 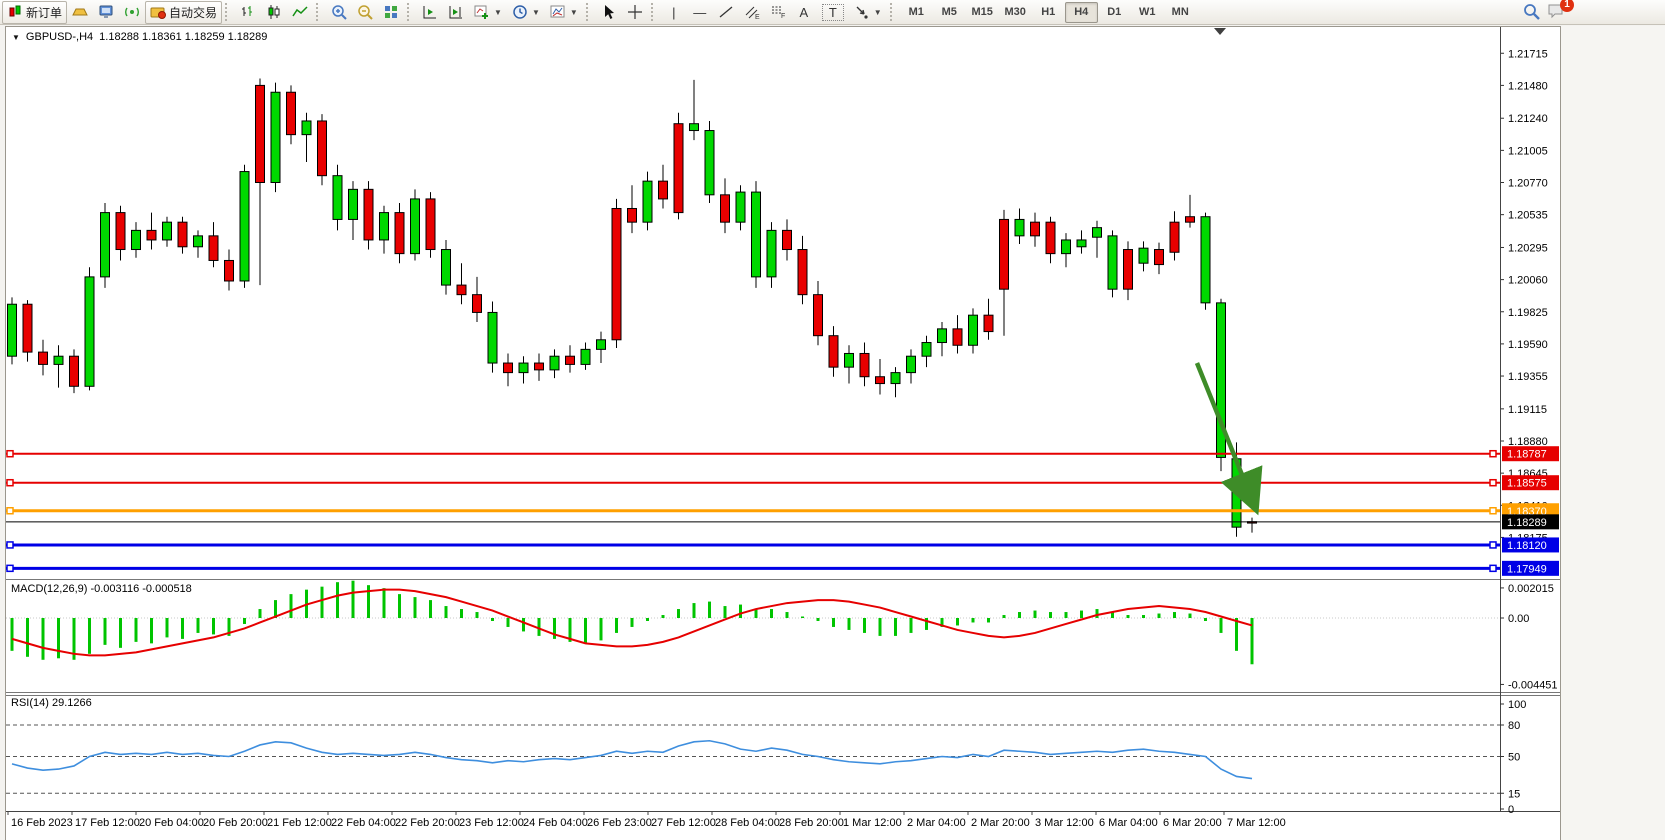 I want to click on price-tag, so click(x=1530, y=454).